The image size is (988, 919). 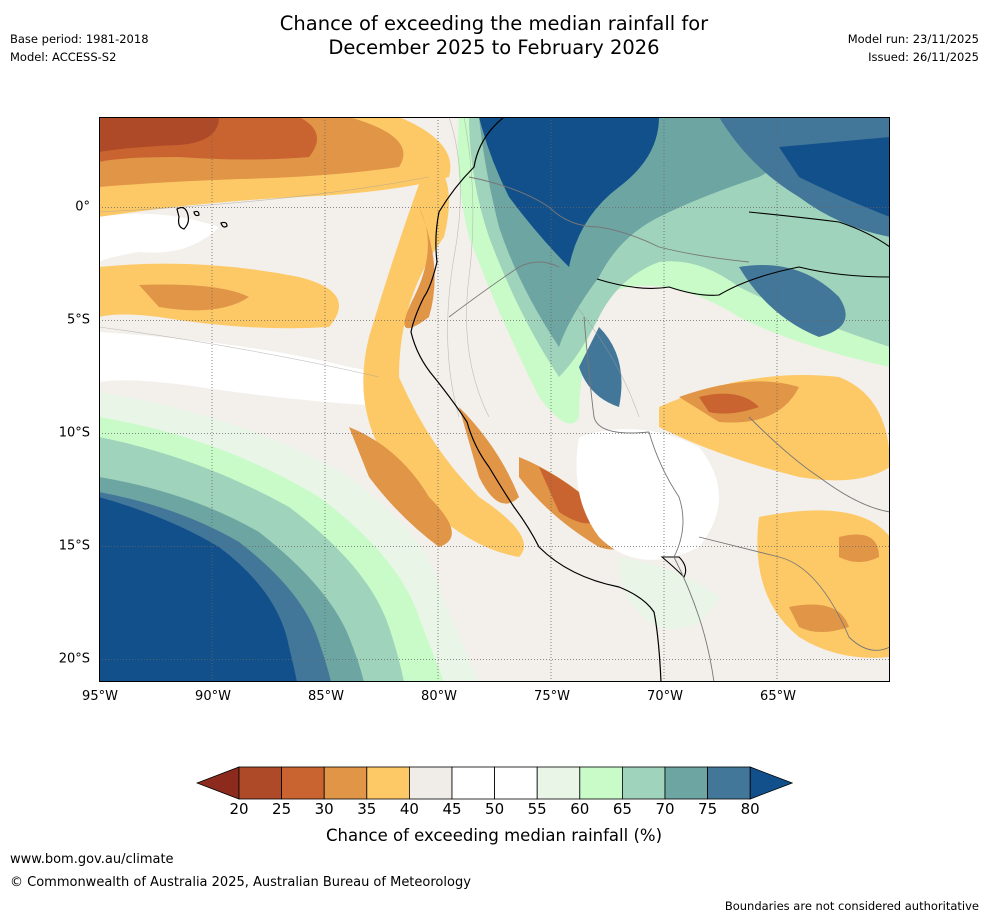 What do you see at coordinates (419, 268) in the screenshot?
I see `field-30-coast` at bounding box center [419, 268].